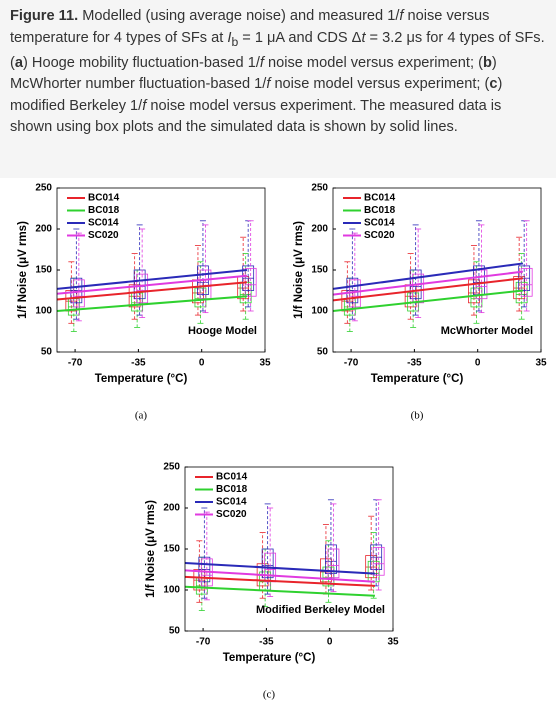  What do you see at coordinates (417, 416) in the screenshot?
I see `panel-label: (b)` at bounding box center [417, 416].